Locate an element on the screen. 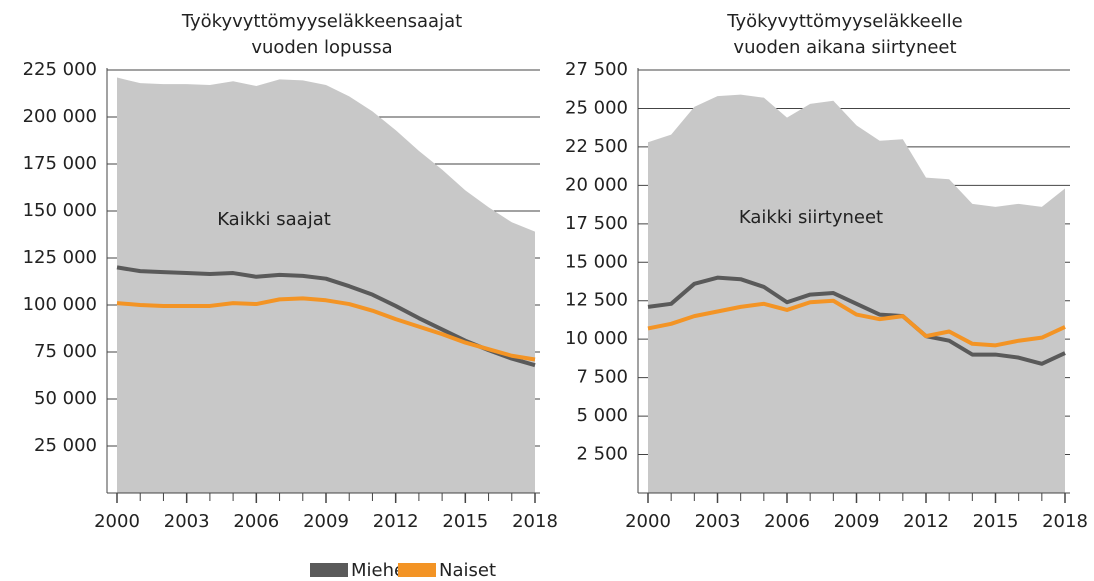 The width and height of the screenshot is (1094, 581). y-tick-label: 20 000 is located at coordinates (596, 184).